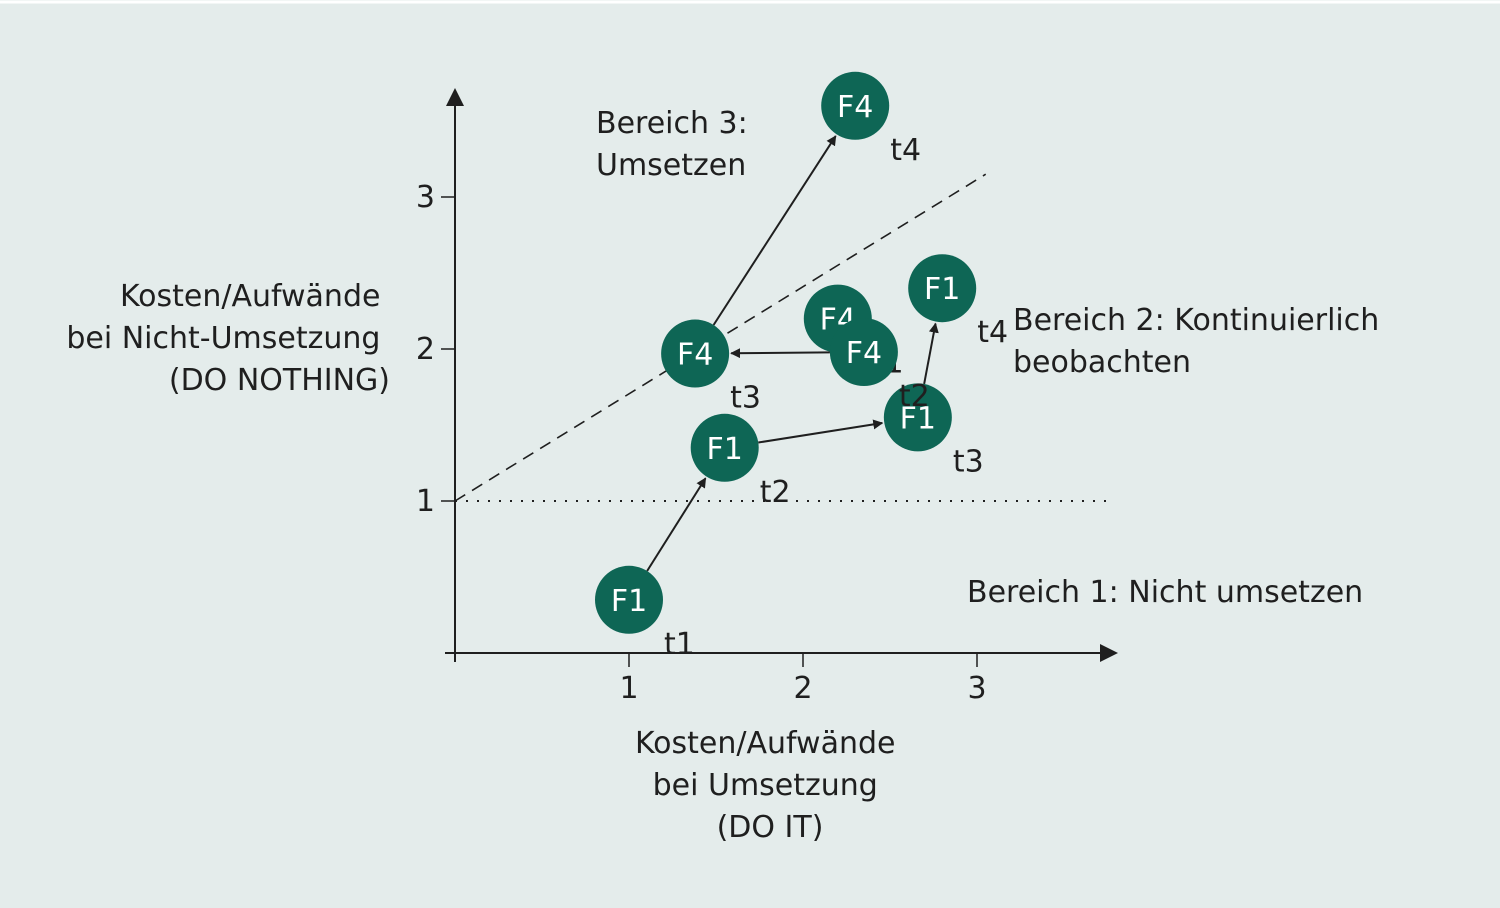  I want to click on y-tick-label: 3, so click(425, 197).